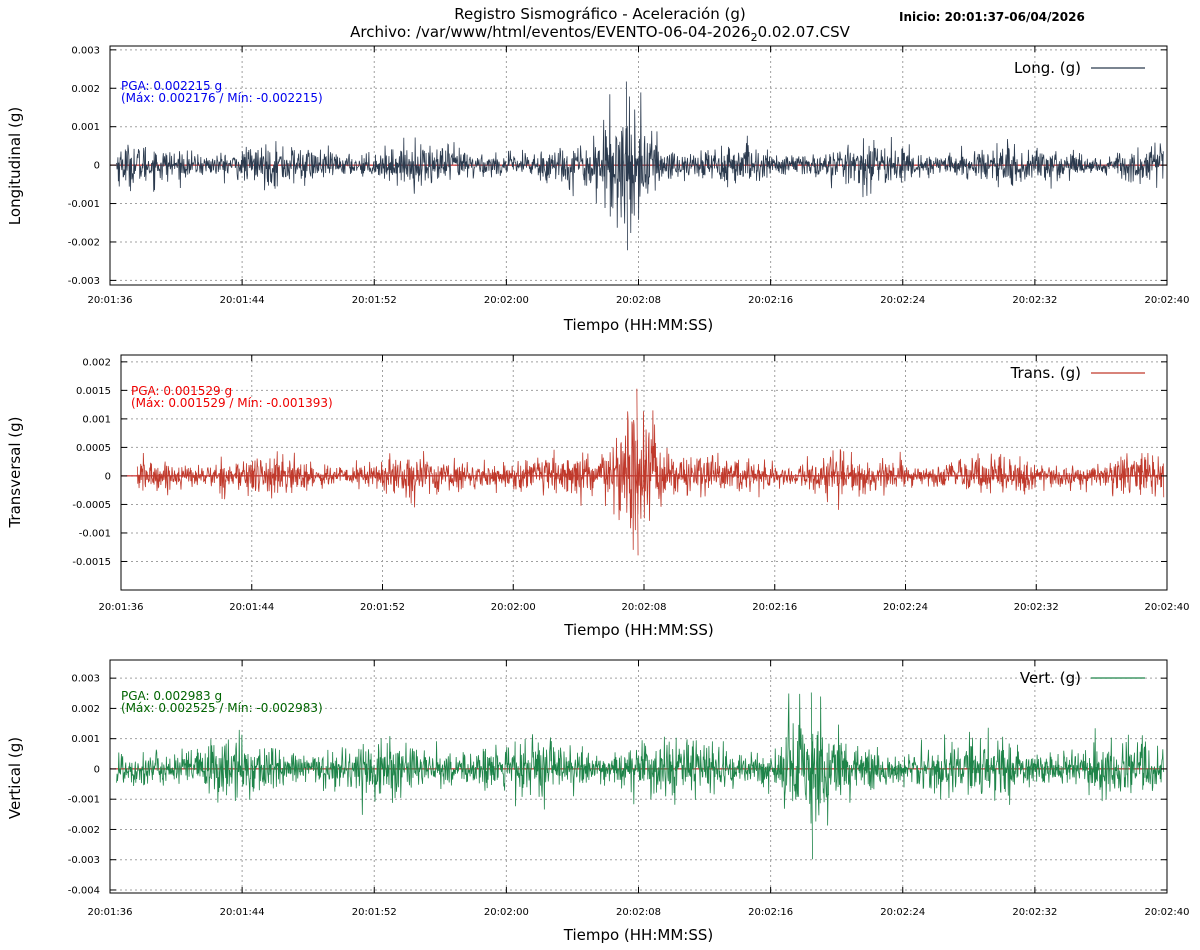 The height and width of the screenshot is (950, 1200). Describe the element at coordinates (84, 890) in the screenshot. I see `y-tick-label: -0.004` at that location.